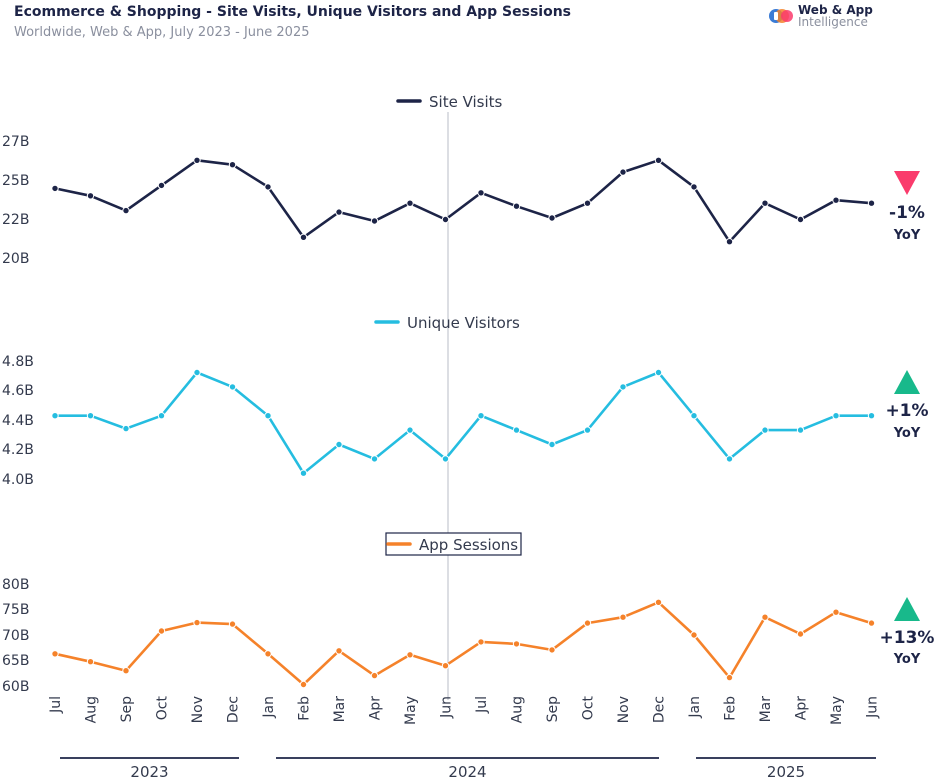  I want to click on yoy-value: +1%, so click(906, 411).